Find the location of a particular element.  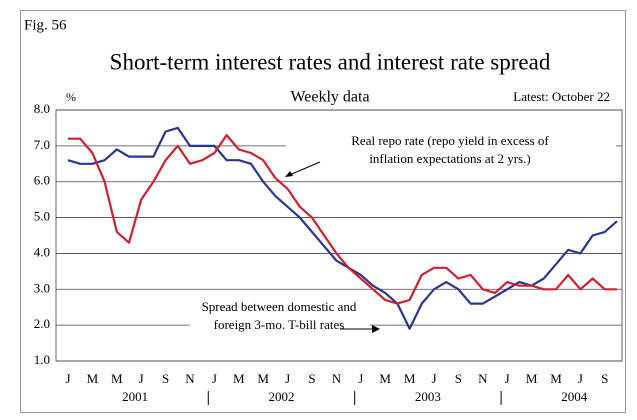

y-tick-label: 6.0 is located at coordinates (42, 180).